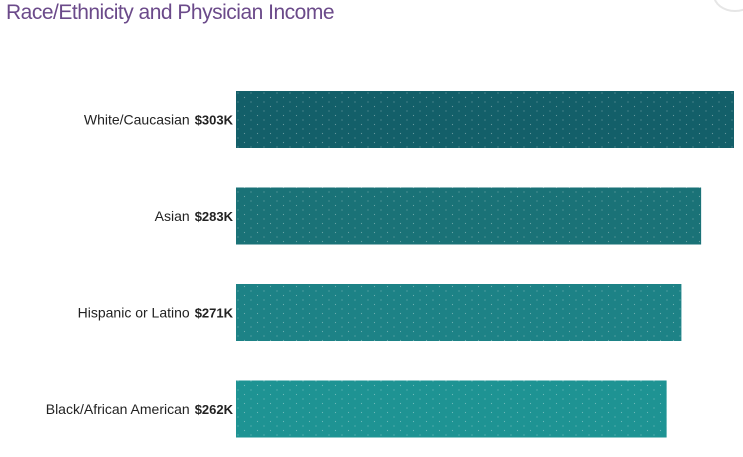  I want to click on category-label-3: Black/African American, so click(118, 409).